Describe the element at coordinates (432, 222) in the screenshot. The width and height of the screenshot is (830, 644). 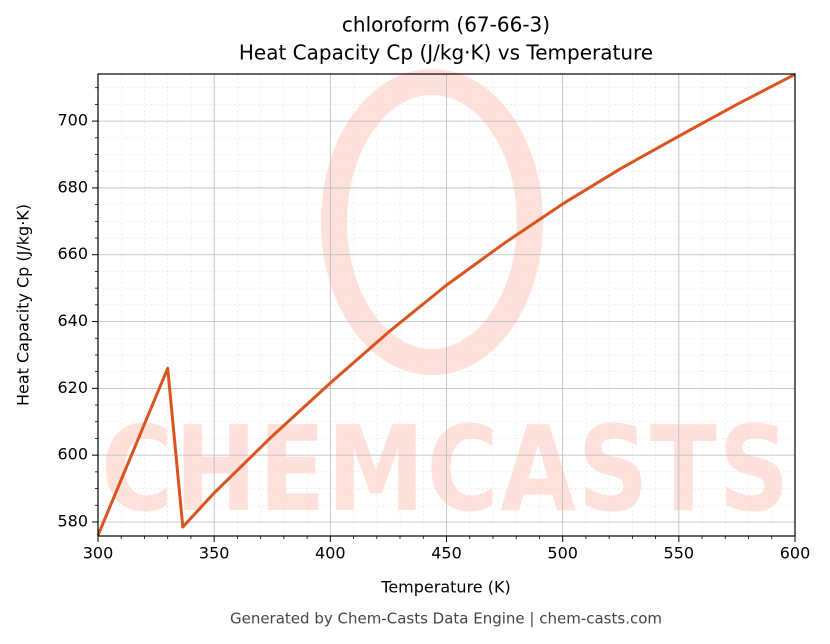
I see `watermark-ring` at that location.